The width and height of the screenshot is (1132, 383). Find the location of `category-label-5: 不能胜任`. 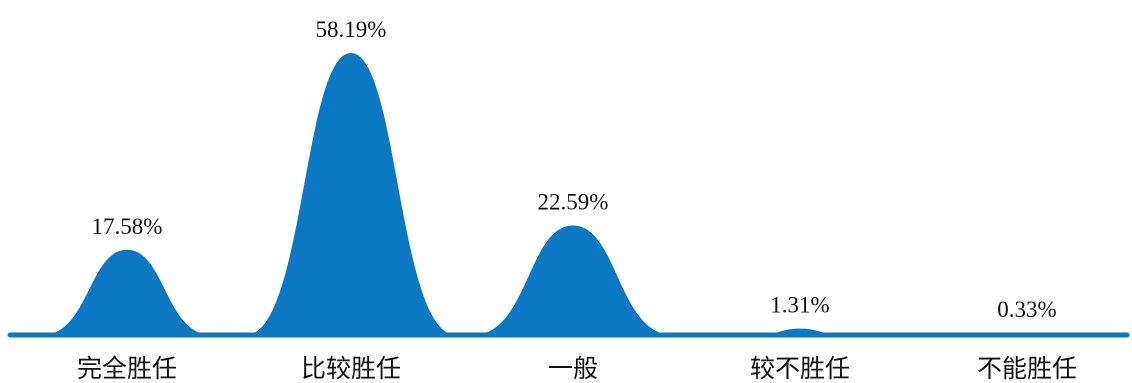

category-label-5: 不能胜任 is located at coordinates (1027, 368).